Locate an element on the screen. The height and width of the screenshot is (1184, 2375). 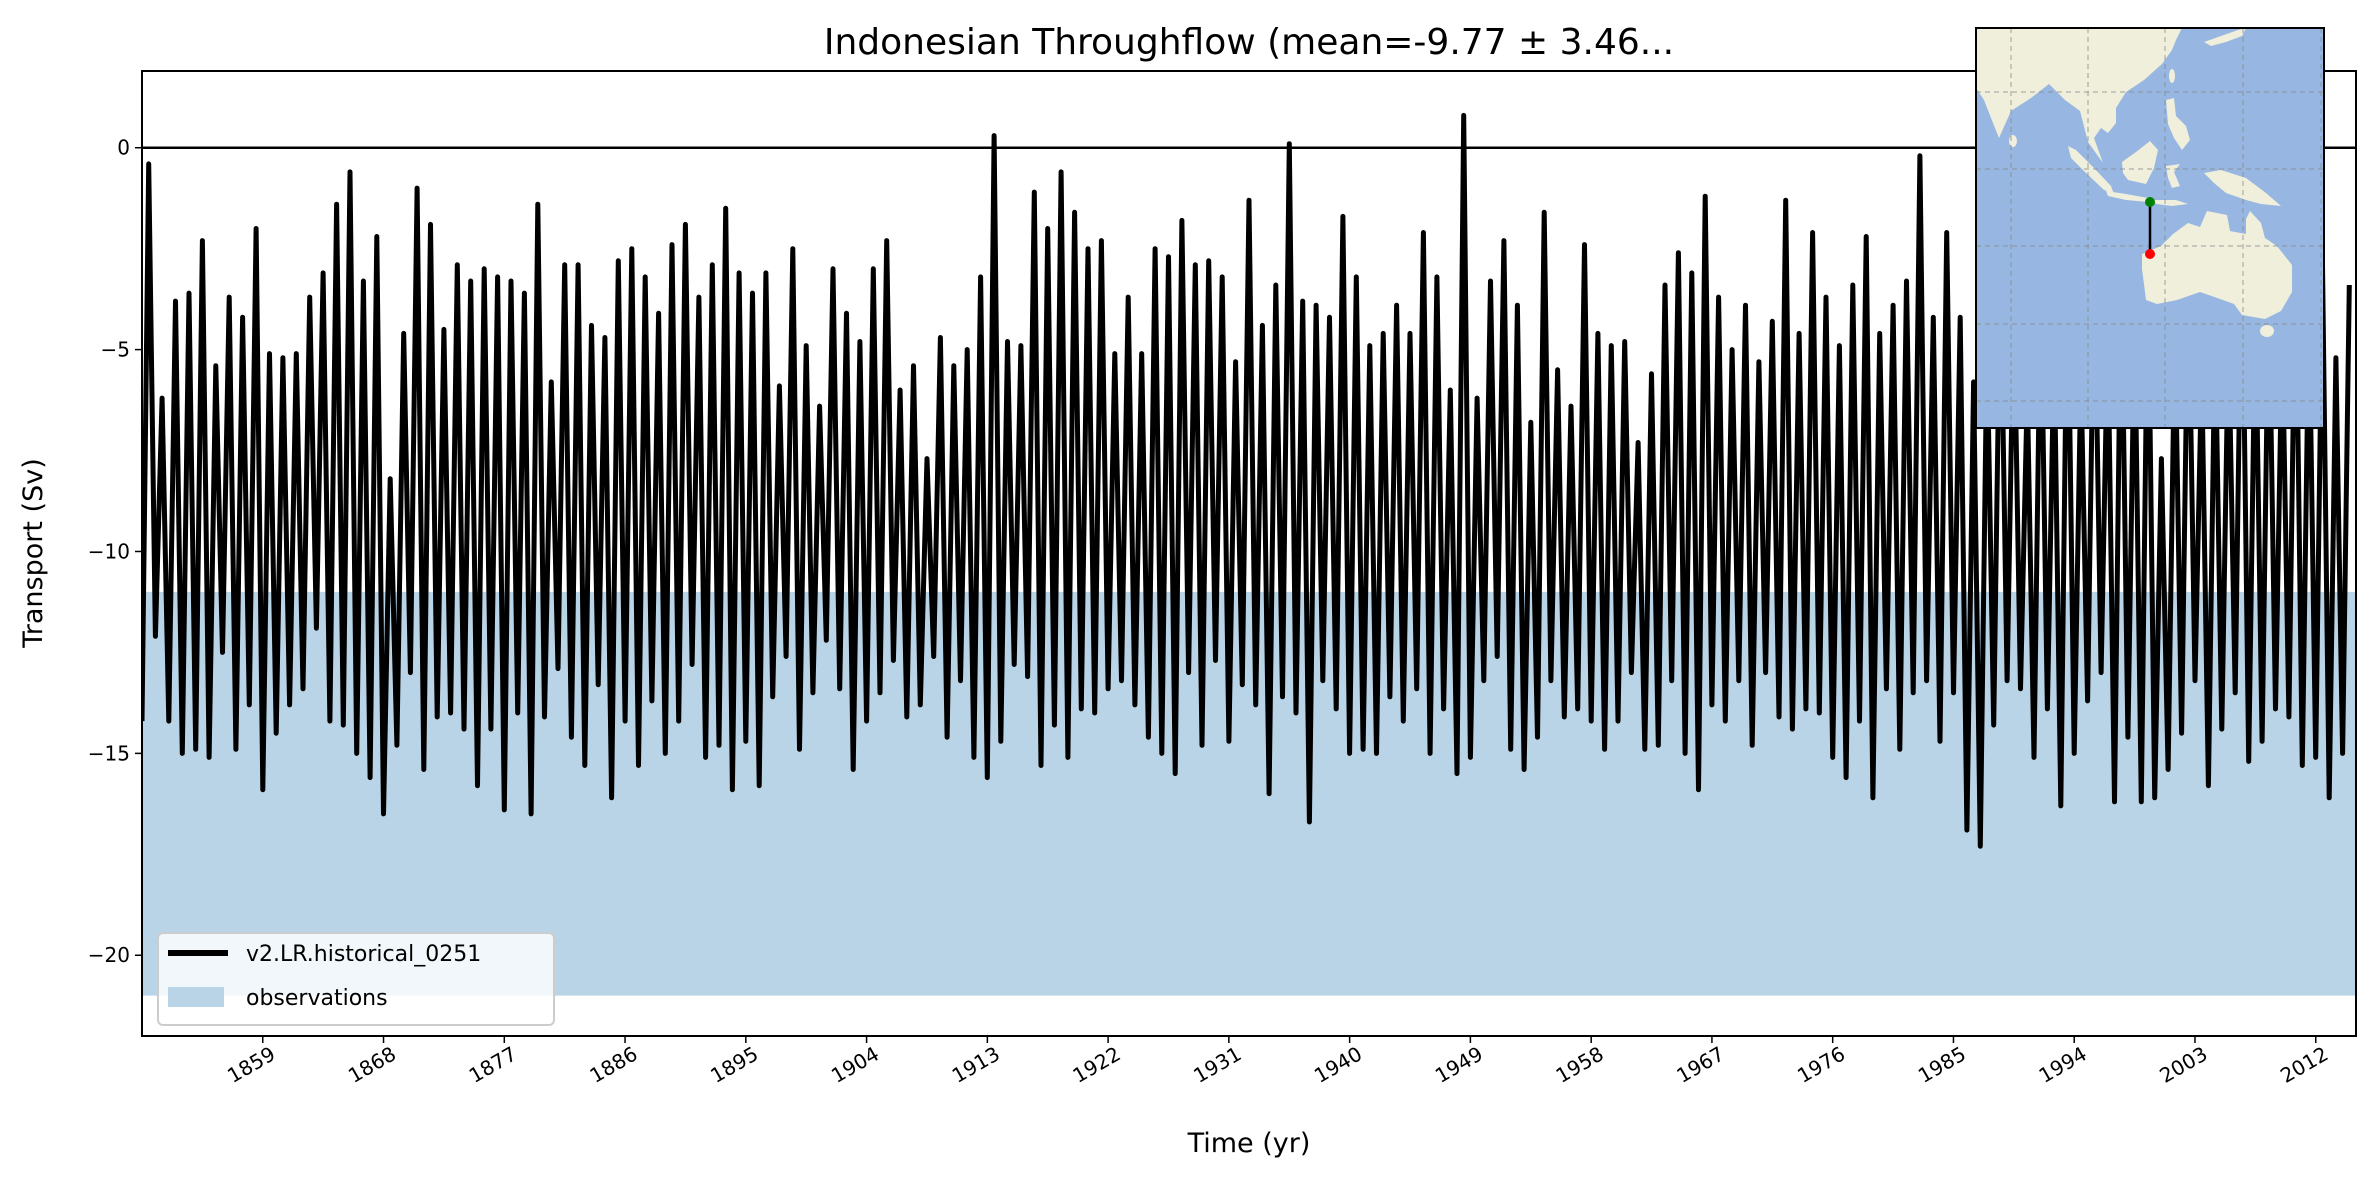
legend-box is located at coordinates (356, 979).